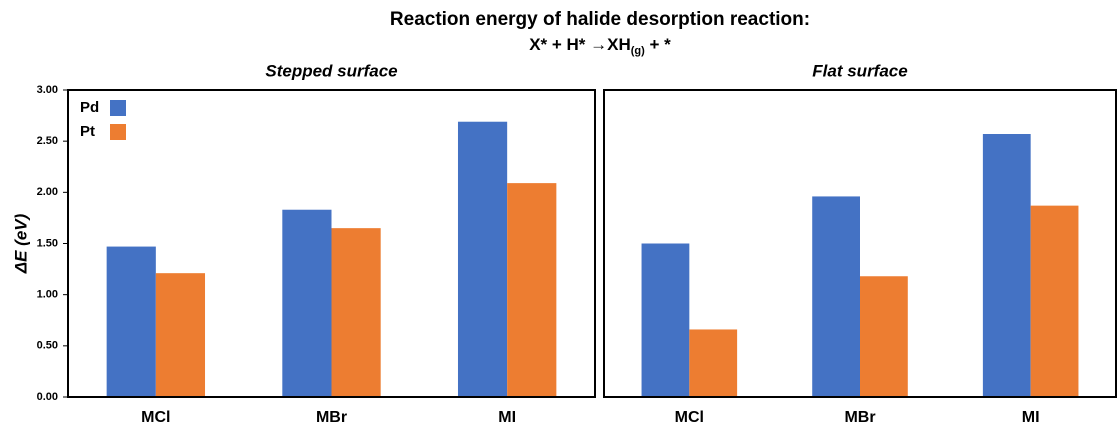 This screenshot has height=429, width=1117. What do you see at coordinates (20, 243) in the screenshot?
I see `y-axis-label: ΔE (eV)` at bounding box center [20, 243].